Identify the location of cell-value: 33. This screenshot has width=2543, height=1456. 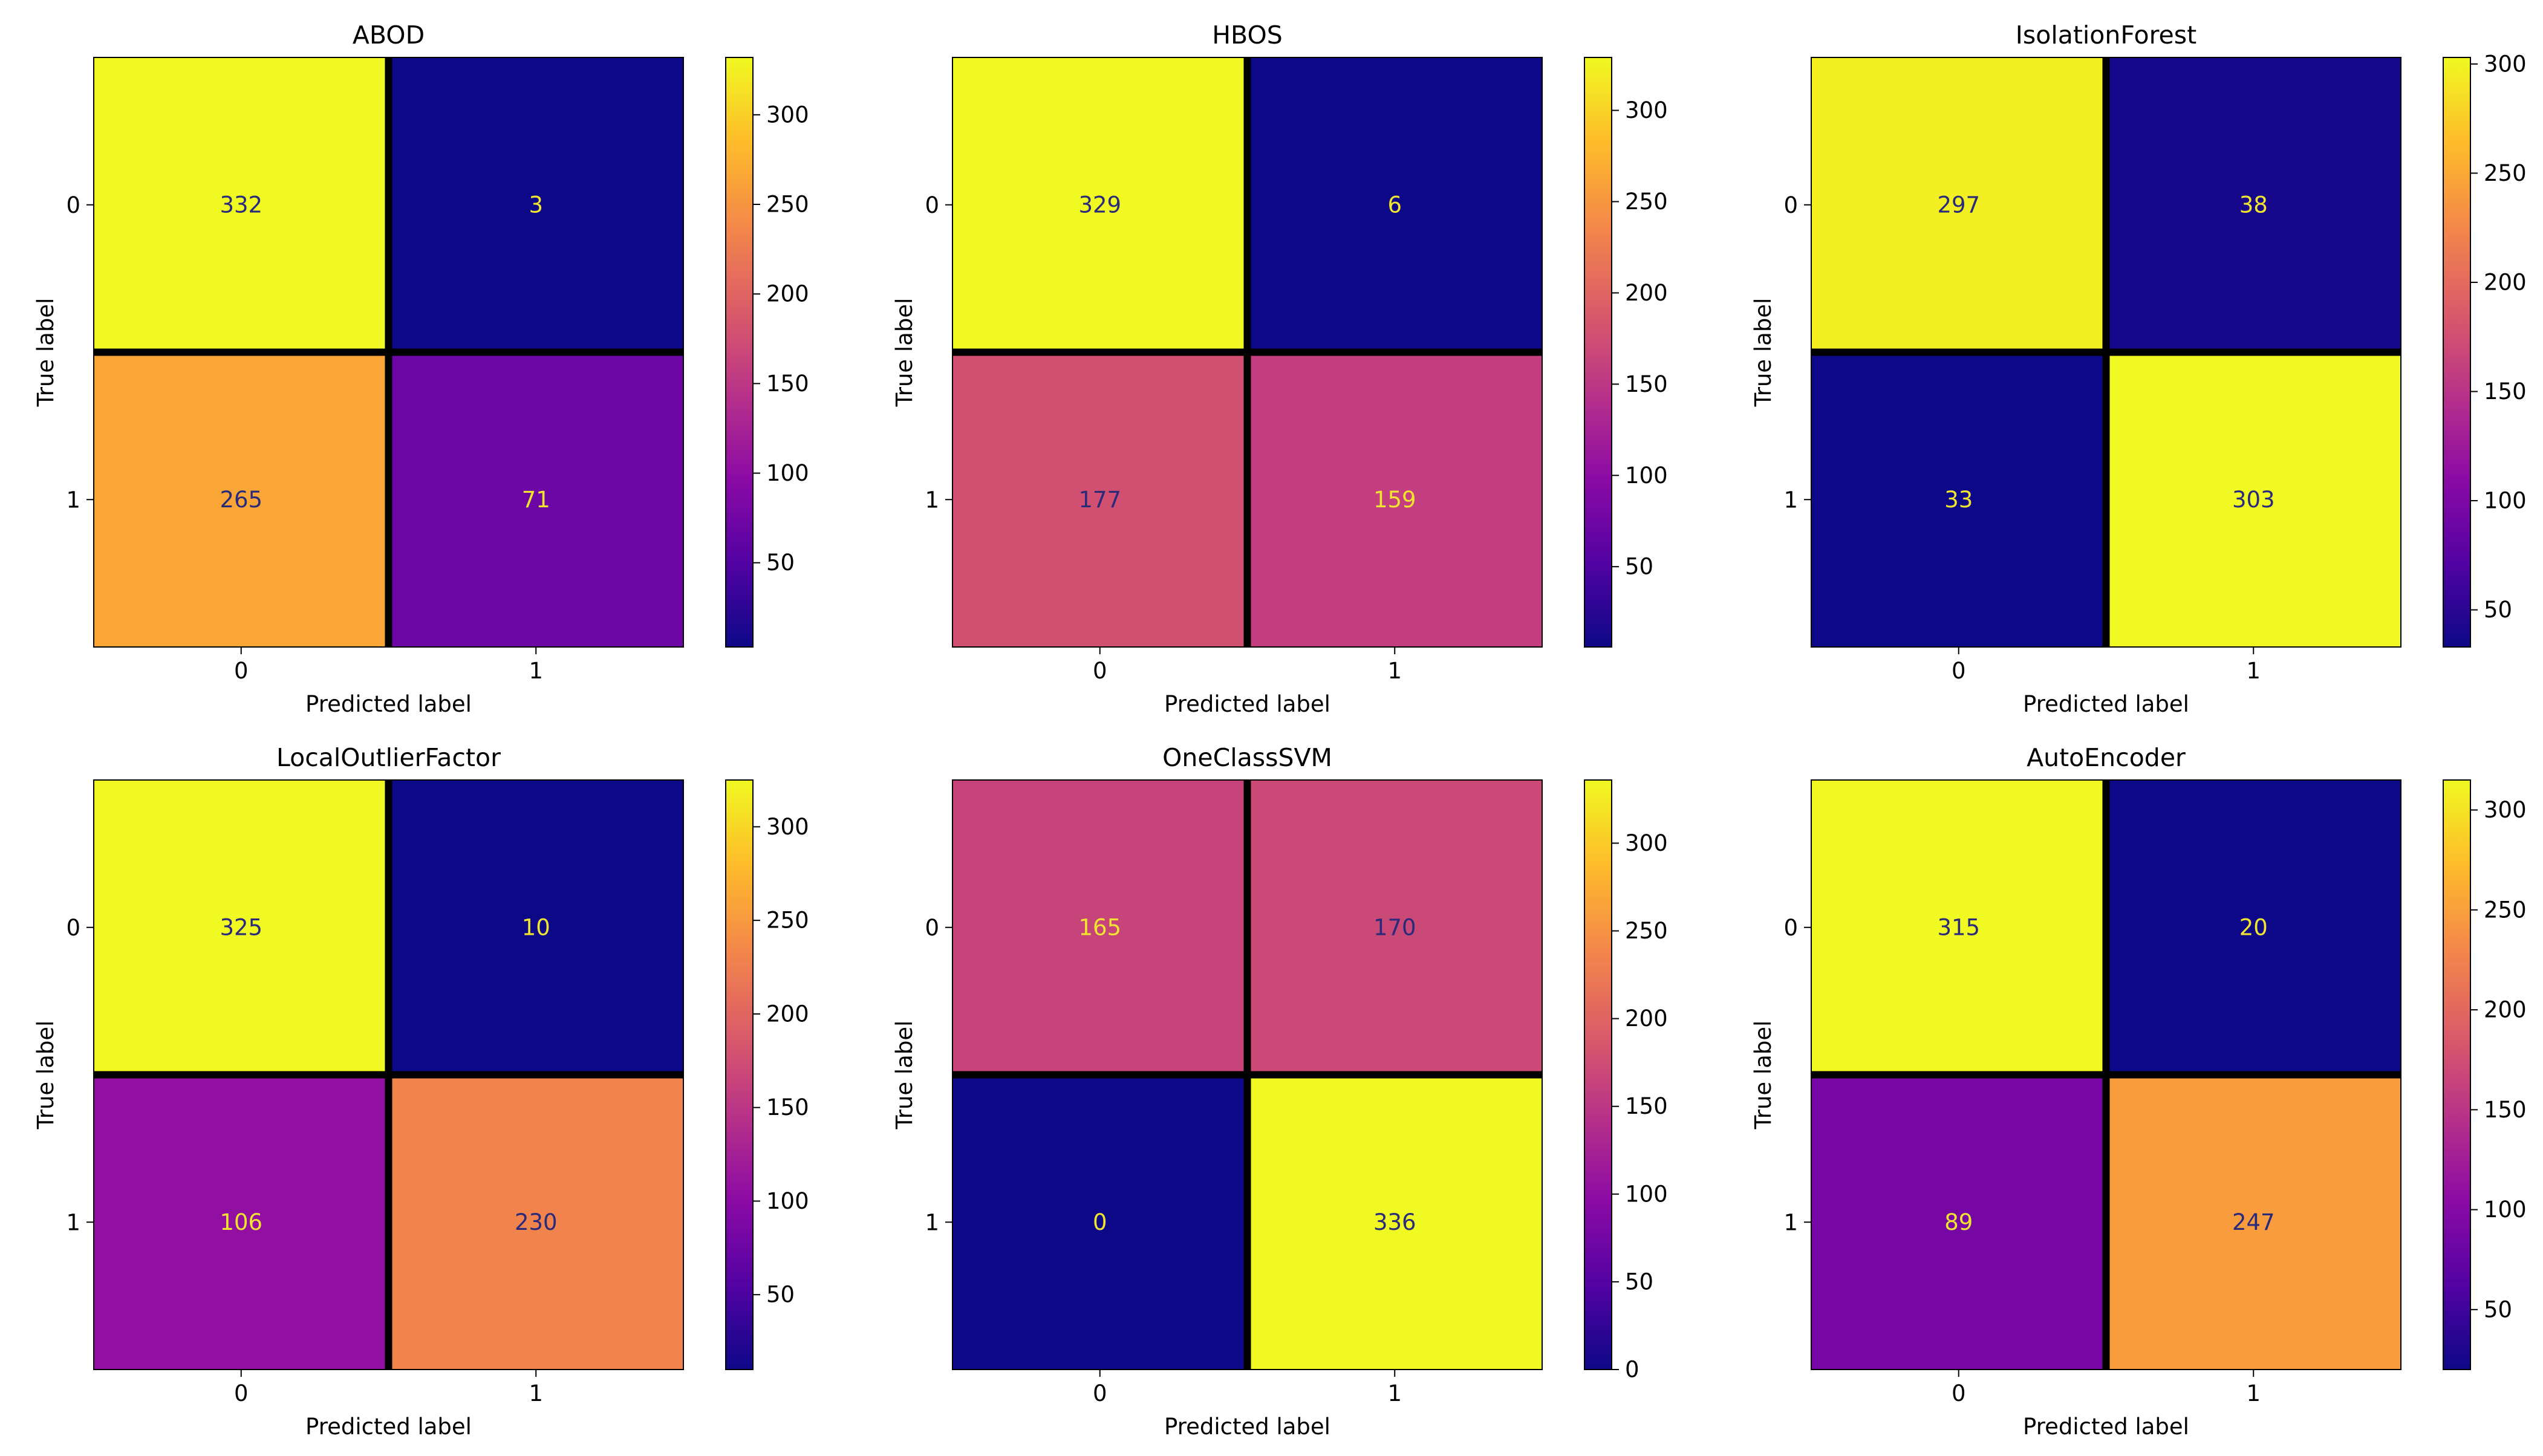
(1959, 500).